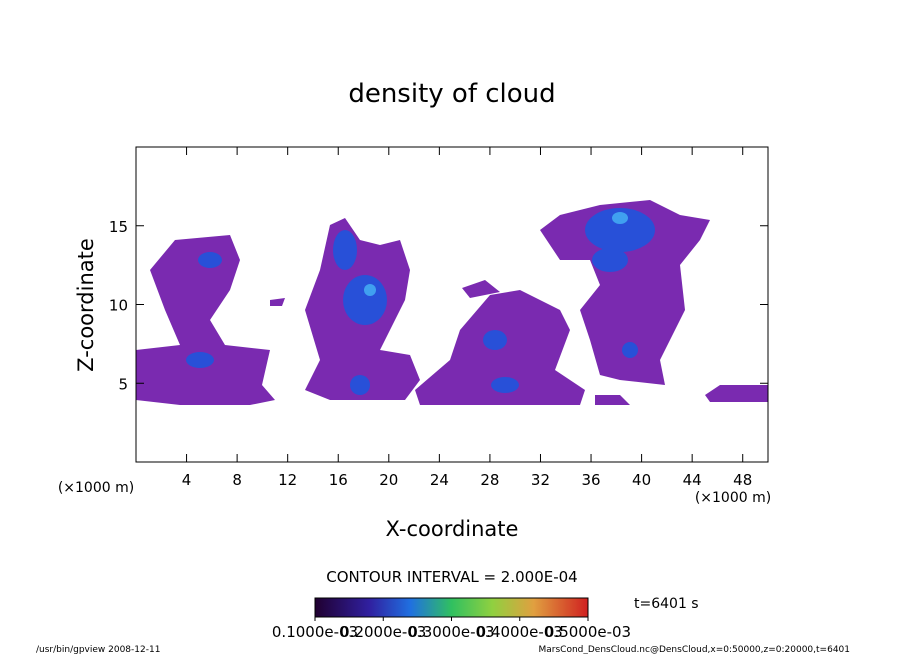 The width and height of the screenshot is (904, 658). I want to click on contour-interval: CONTOUR INTERVAL = 2.000E-04, so click(451, 577).